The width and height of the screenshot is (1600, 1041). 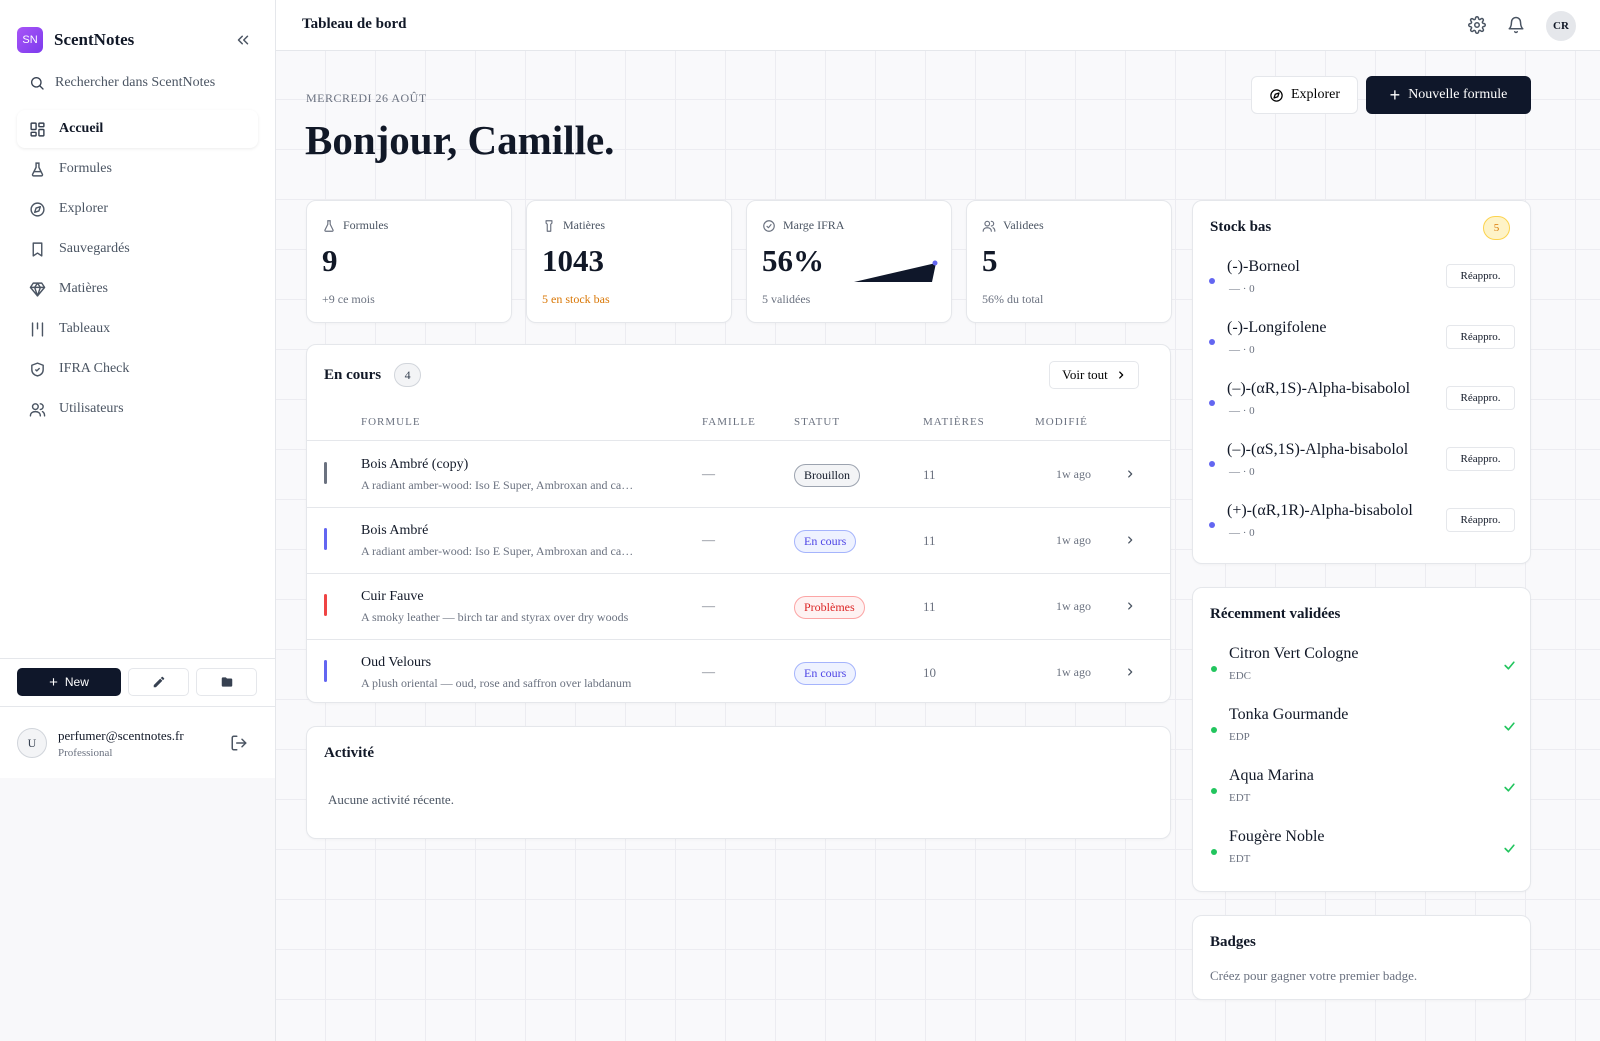 What do you see at coordinates (629, 261) in the screenshot?
I see `stat-card-matieres: Matières 1043 5 en stock bas` at bounding box center [629, 261].